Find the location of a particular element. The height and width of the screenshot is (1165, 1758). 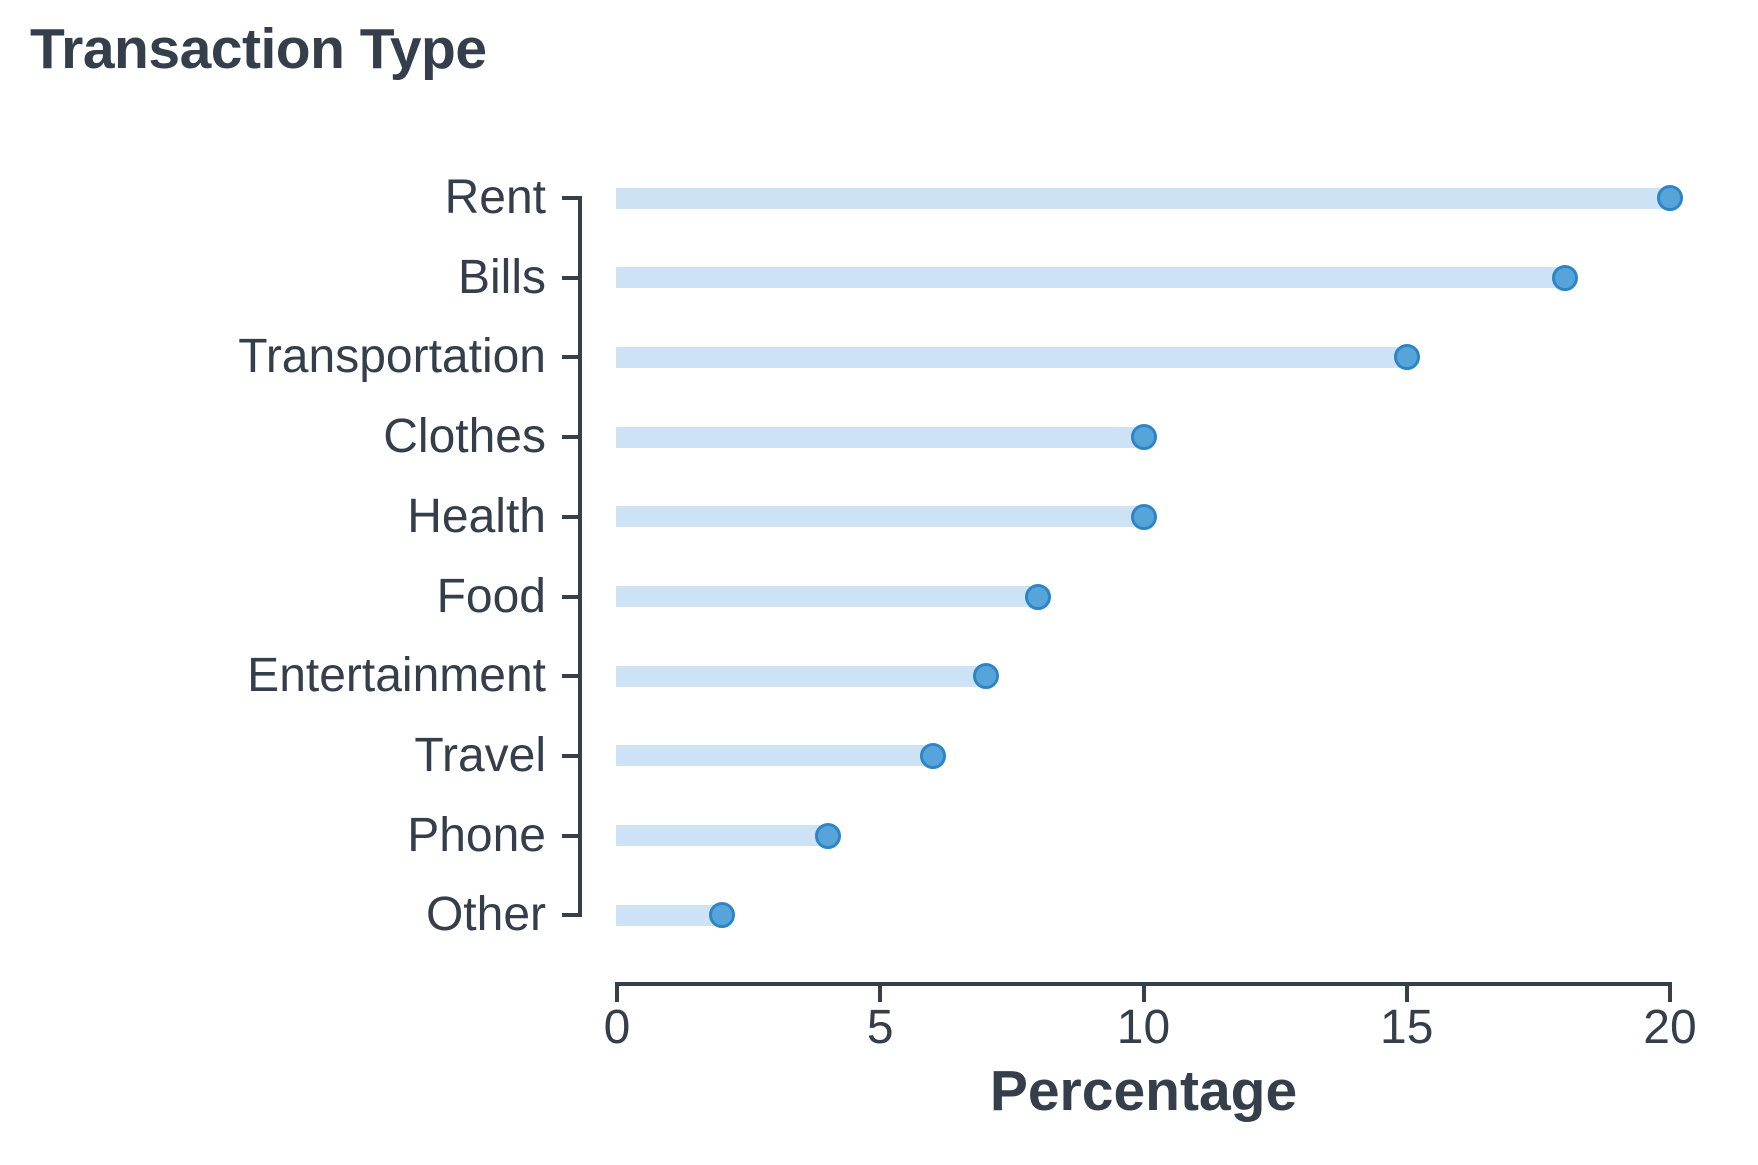

x-tick-label: 10 is located at coordinates (1143, 1027).